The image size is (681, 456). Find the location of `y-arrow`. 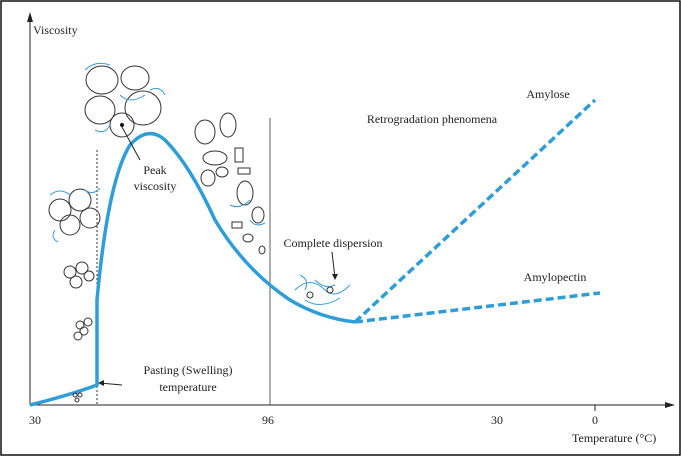

y-arrow is located at coordinates (30, 17).